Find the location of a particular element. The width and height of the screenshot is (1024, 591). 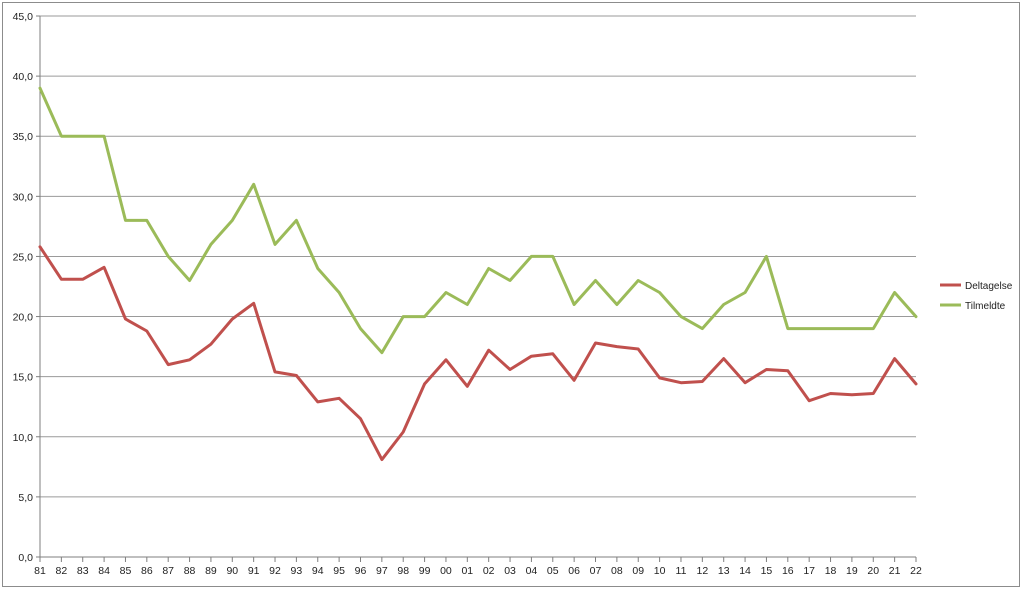

y-tick-label: 40,0 is located at coordinates (23, 77).